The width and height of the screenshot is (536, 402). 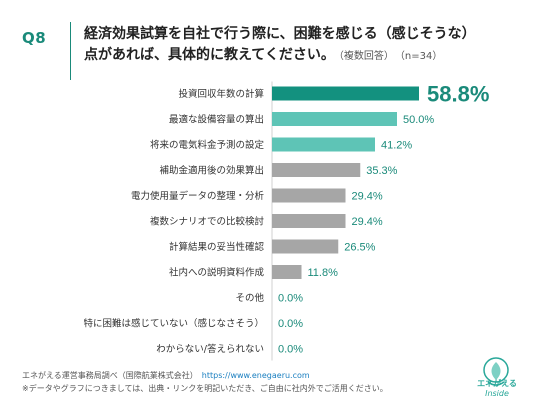 I want to click on source-link: https://www.enegaeru.com, so click(x=255, y=375).